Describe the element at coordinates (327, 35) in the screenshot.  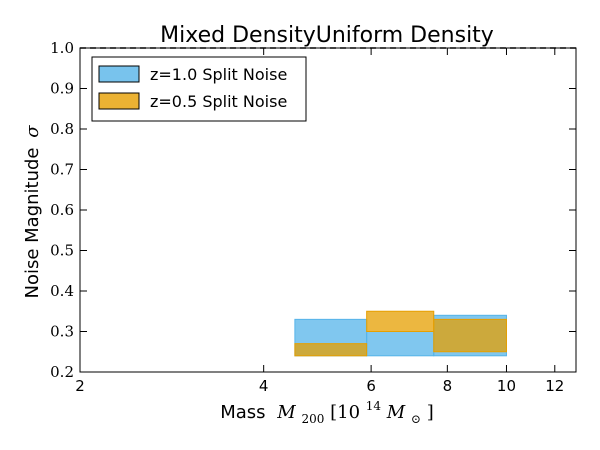
I see `chart-title: Mixed DensityUniform Density` at that location.